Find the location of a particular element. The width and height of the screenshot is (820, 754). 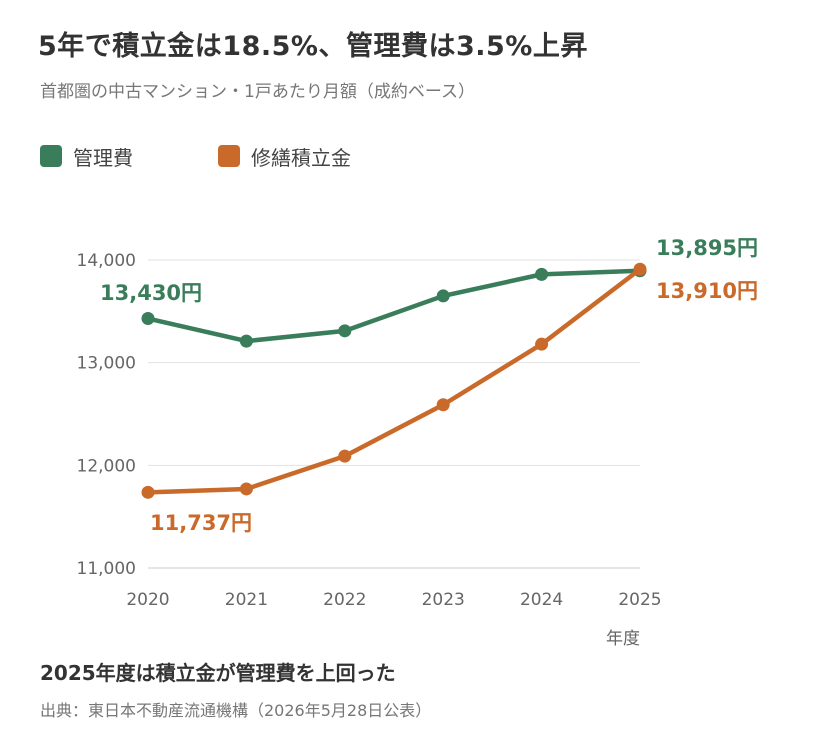

chart-title: 5年で積立金は18.5%、管理費は3.5%上昇 is located at coordinates (313, 46).